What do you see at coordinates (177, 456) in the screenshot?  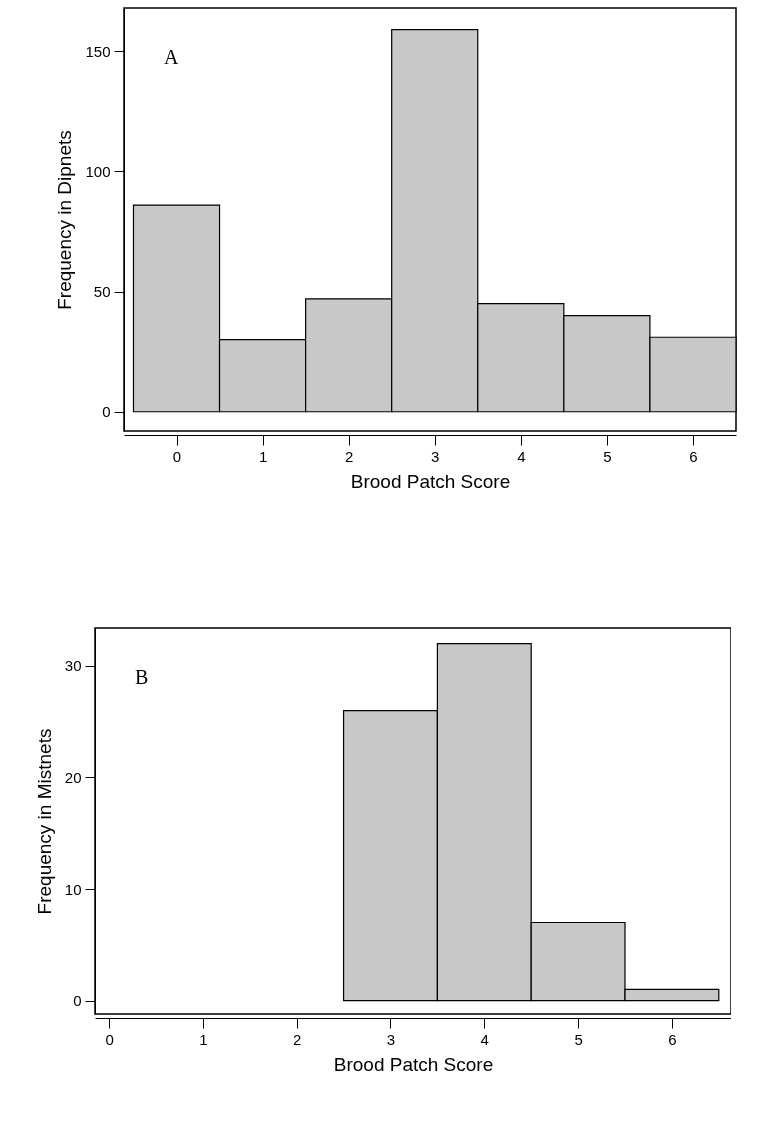 I see `x-tick-label: 0` at bounding box center [177, 456].